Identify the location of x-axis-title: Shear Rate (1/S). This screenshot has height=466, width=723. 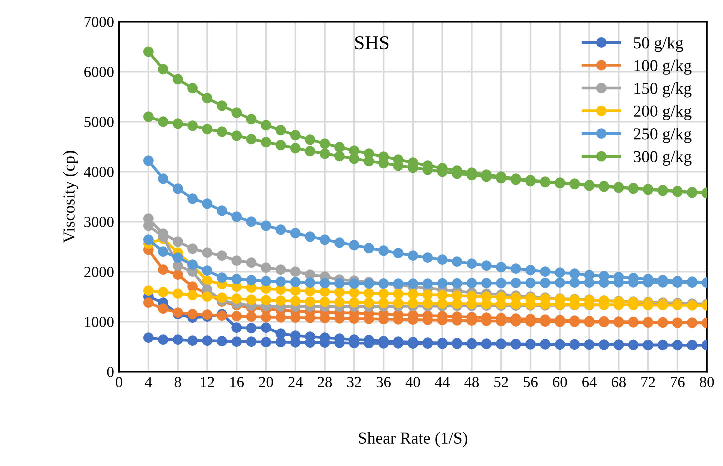
(413, 440).